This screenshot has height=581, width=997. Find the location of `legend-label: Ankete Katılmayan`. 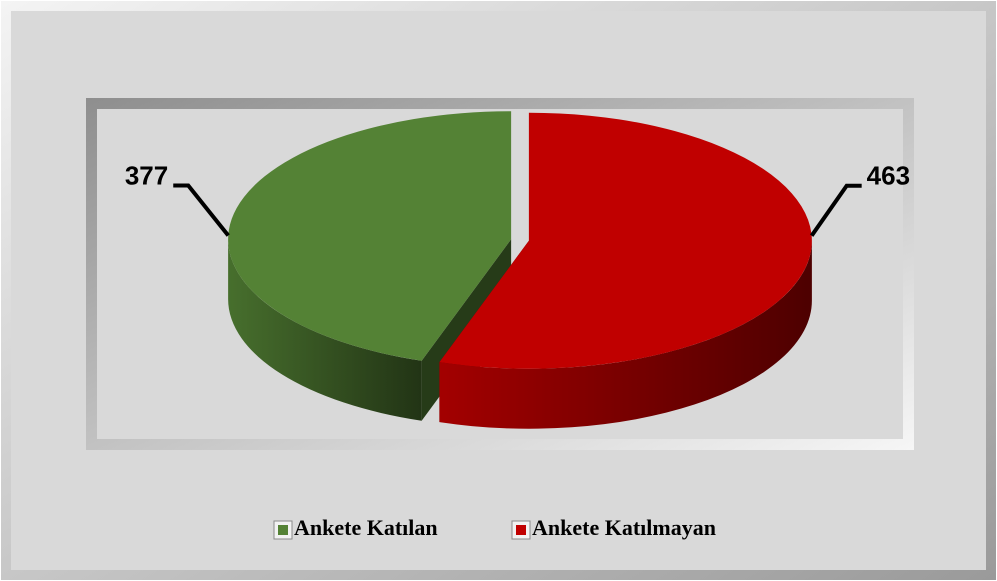

legend-label: Ankete Katılmayan is located at coordinates (624, 527).